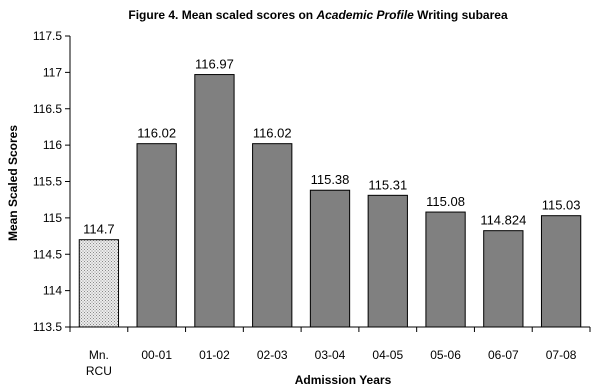 The image size is (591, 389). I want to click on x-tick-label: 07-08, so click(561, 355).